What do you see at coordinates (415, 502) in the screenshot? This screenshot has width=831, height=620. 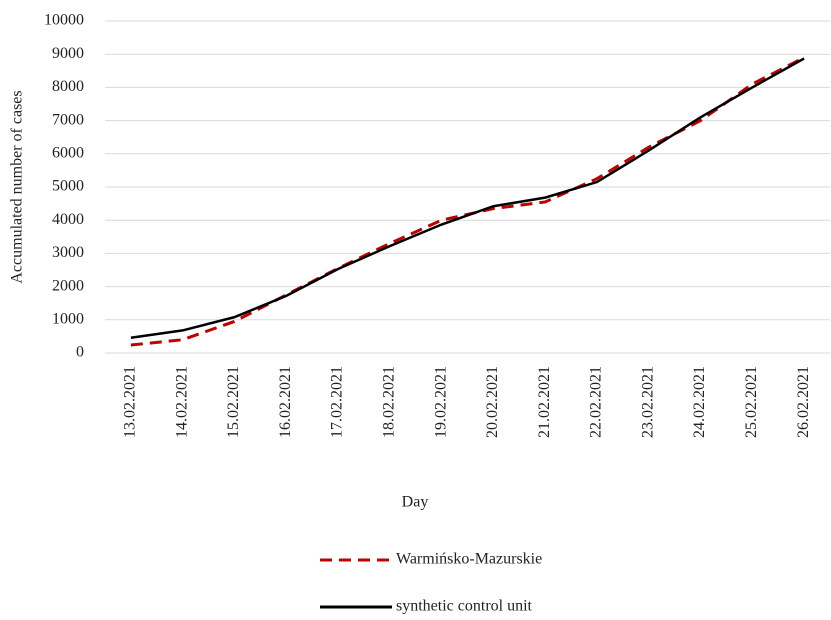 I see `x-axis-label: Day` at bounding box center [415, 502].